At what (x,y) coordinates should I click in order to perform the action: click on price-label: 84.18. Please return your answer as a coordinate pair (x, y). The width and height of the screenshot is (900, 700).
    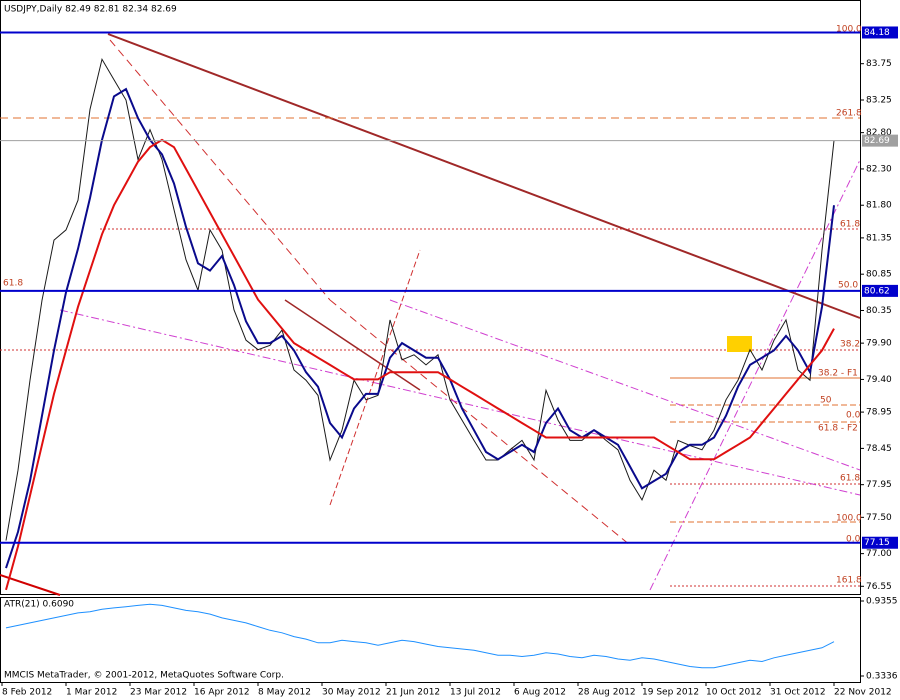
    Looking at the image, I should click on (877, 33).